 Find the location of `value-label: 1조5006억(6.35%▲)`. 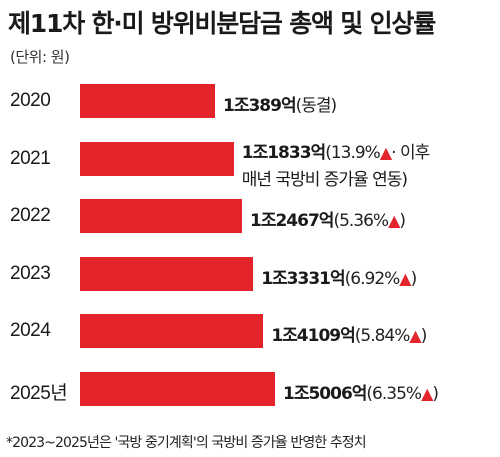

value-label: 1조5006억(6.35%▲) is located at coordinates (360, 391).